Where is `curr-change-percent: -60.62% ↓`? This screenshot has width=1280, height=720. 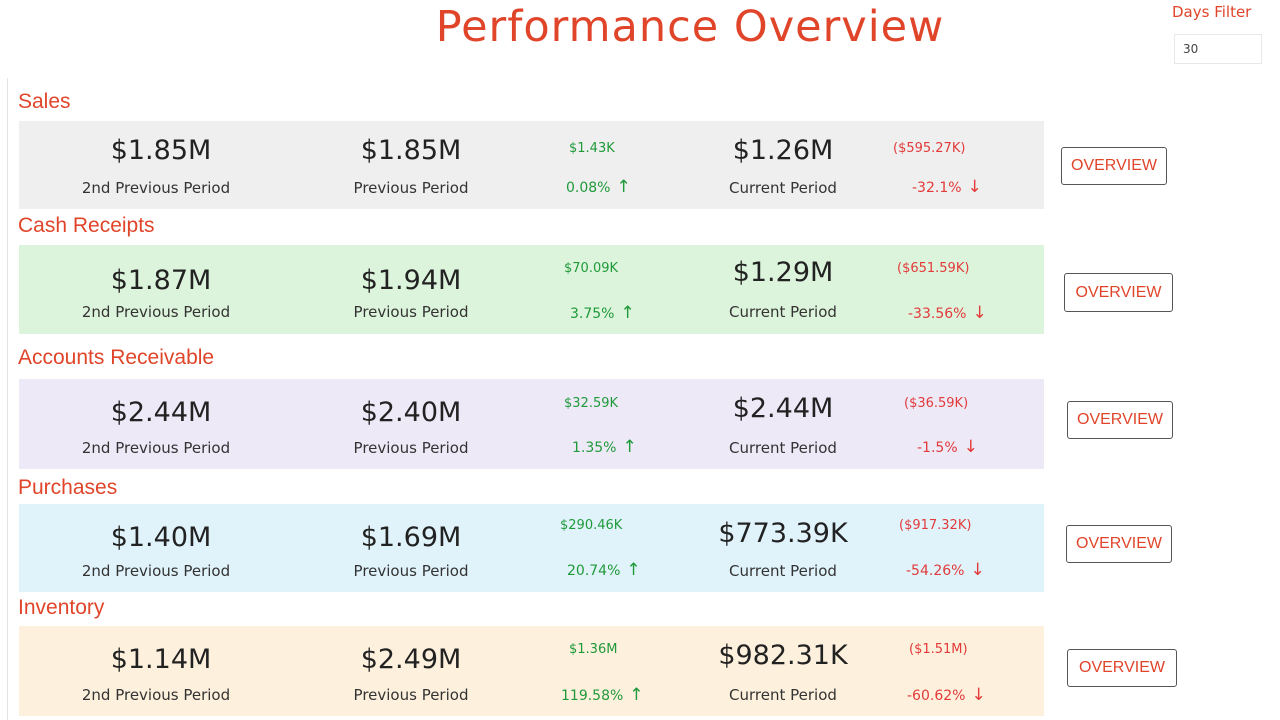
curr-change-percent: -60.62% ↓ is located at coordinates (946, 695).